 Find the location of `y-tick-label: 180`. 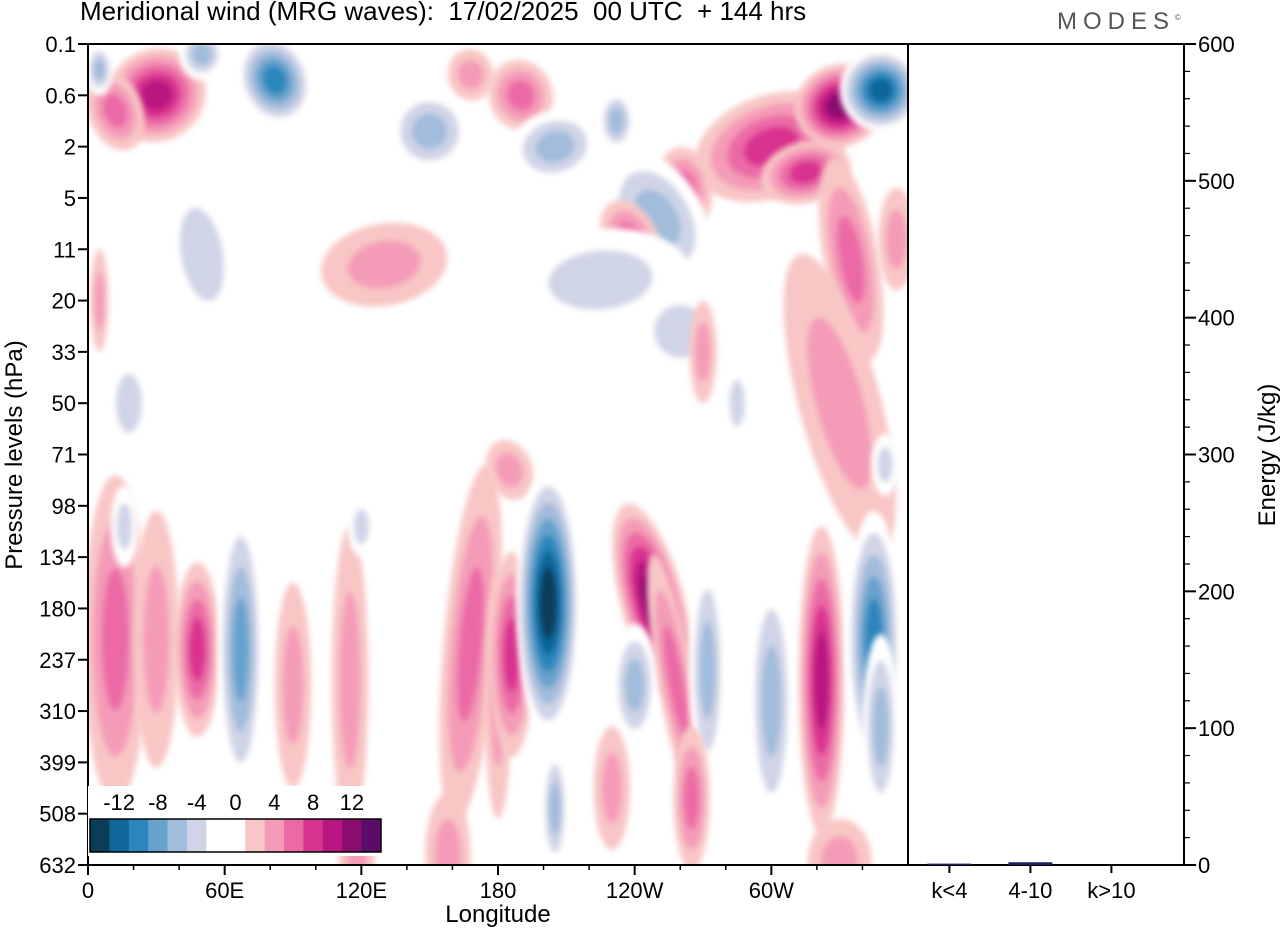

y-tick-label: 180 is located at coordinates (57, 608).